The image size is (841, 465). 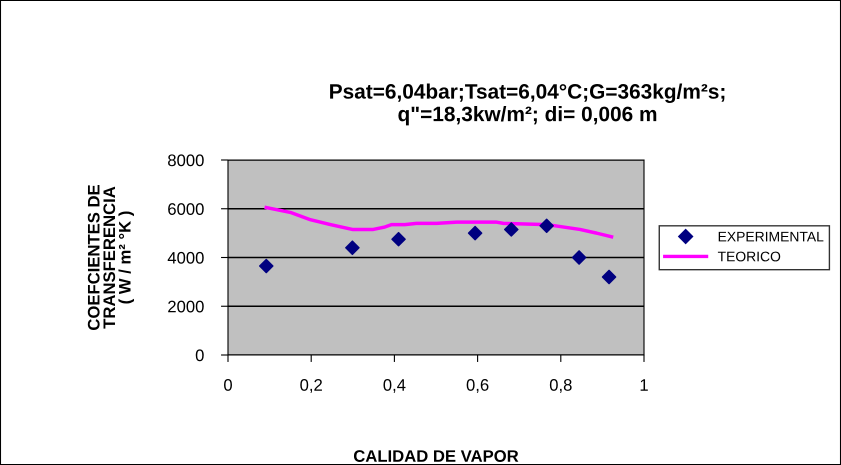 I want to click on x-tick-label: 0,8, so click(x=561, y=386).